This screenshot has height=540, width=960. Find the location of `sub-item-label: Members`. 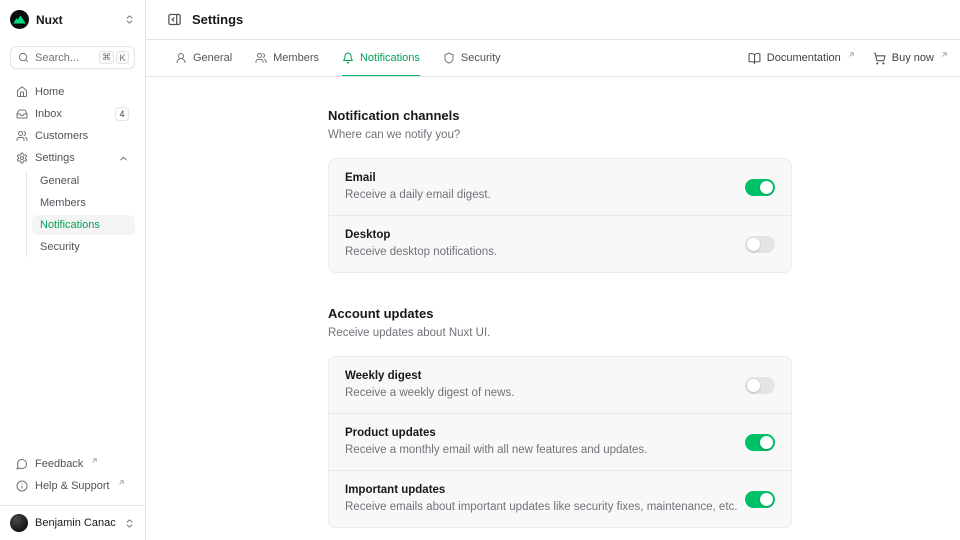

sub-item-label: Members is located at coordinates (63, 203).